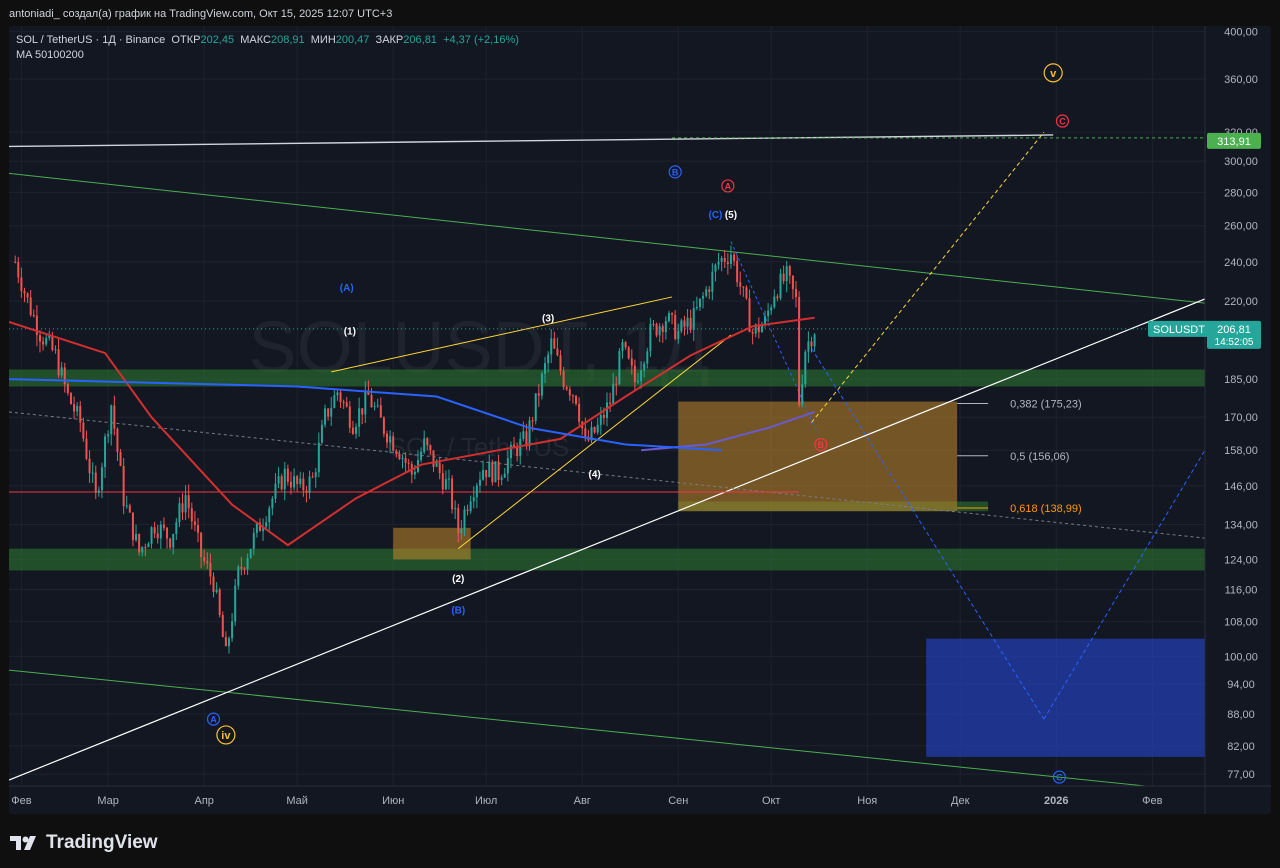 This screenshot has width=1280, height=868. I want to click on time-tick-label: Апр, so click(203, 801).